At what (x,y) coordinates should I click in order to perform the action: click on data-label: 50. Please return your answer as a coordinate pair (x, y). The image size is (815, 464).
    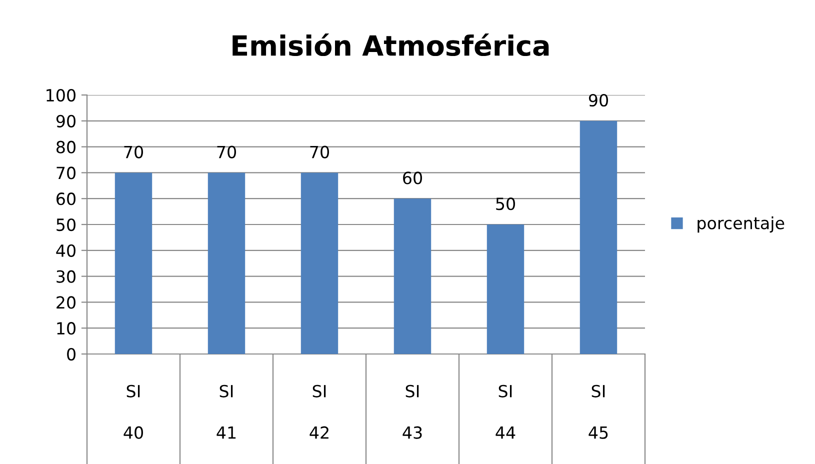
    Looking at the image, I should click on (505, 204).